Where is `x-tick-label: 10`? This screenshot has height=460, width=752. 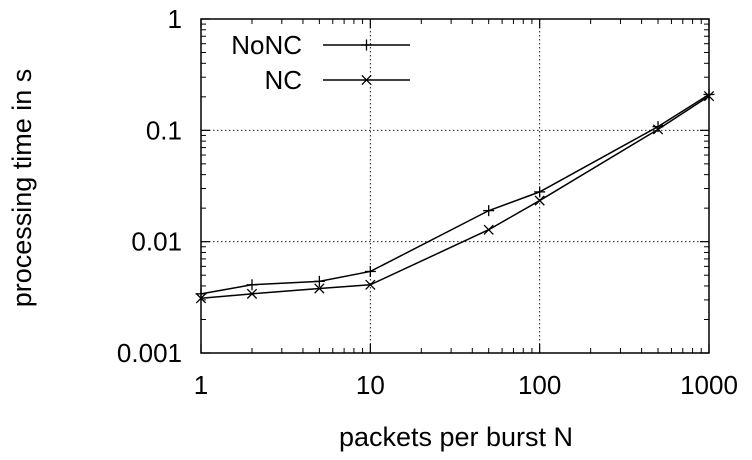 x-tick-label: 10 is located at coordinates (370, 385).